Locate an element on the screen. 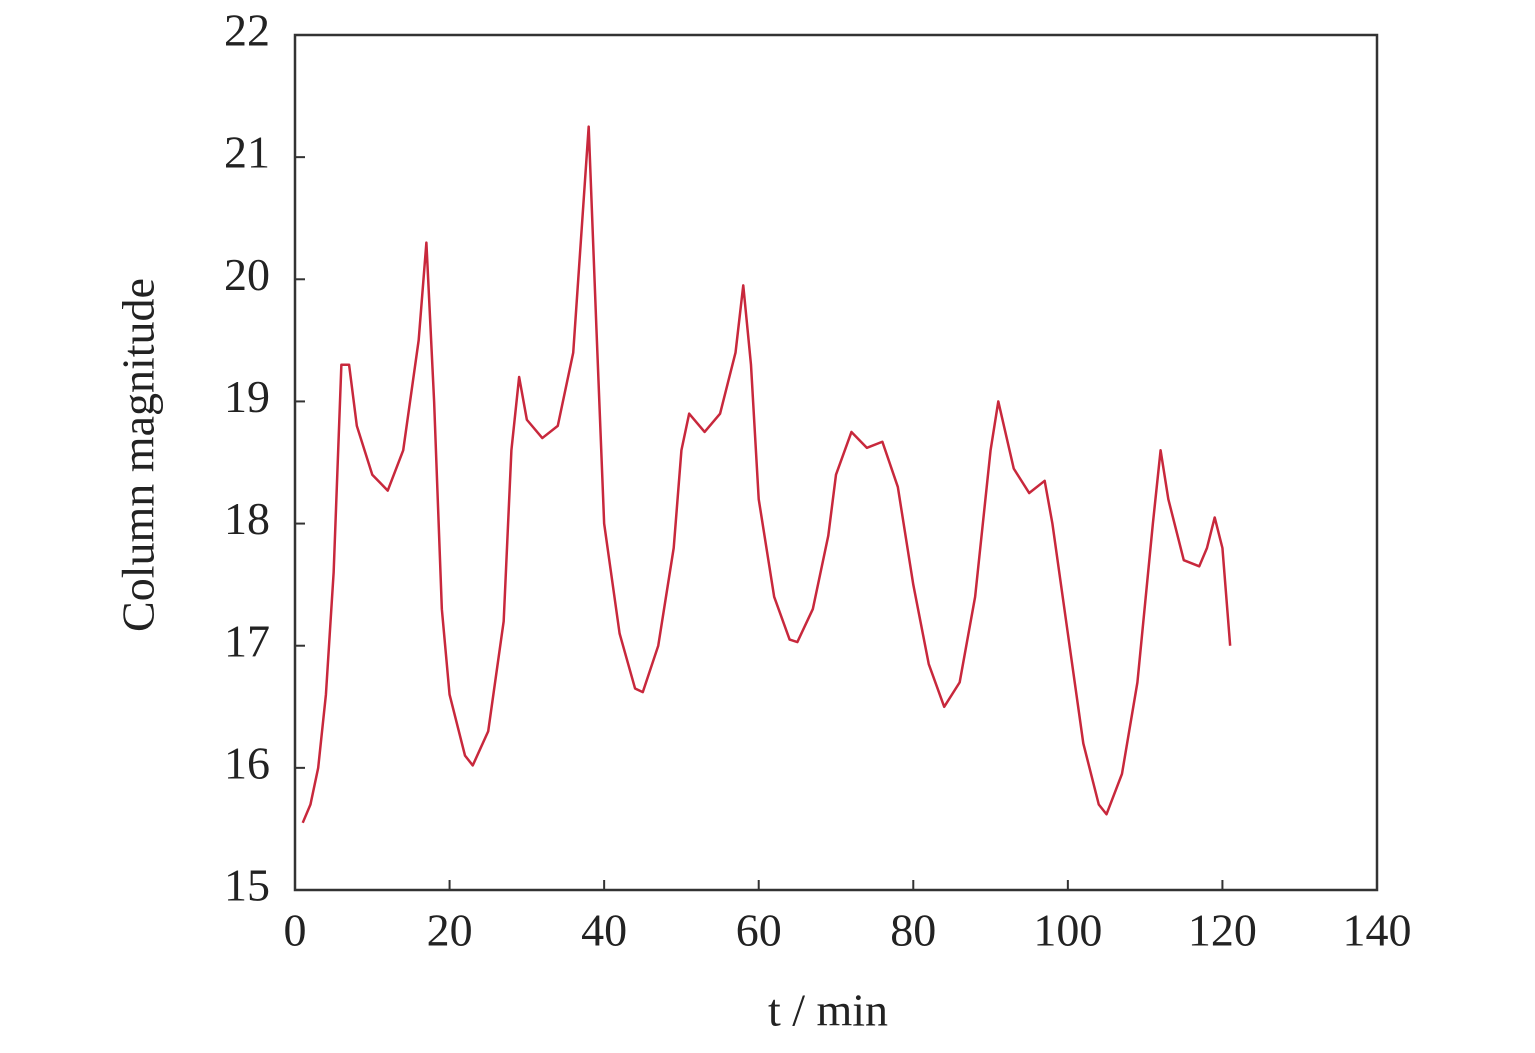  y-tick-label: 15 is located at coordinates (247, 885).